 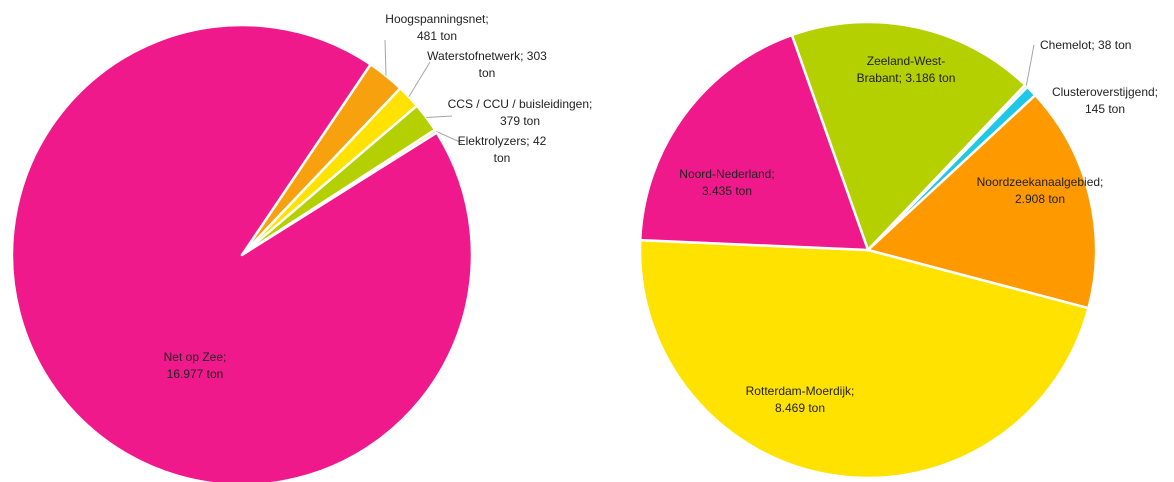 I want to click on slice-label: Net op Zee; 16.977 ton, so click(x=195, y=366).